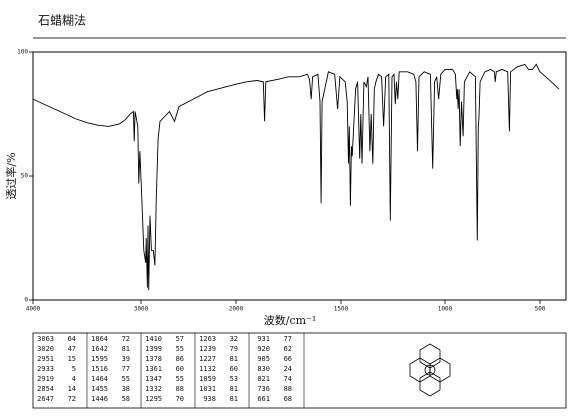 This screenshot has width=570, height=417. Describe the element at coordinates (153, 359) in the screenshot. I see `peak-wavenumber: 1378` at that location.